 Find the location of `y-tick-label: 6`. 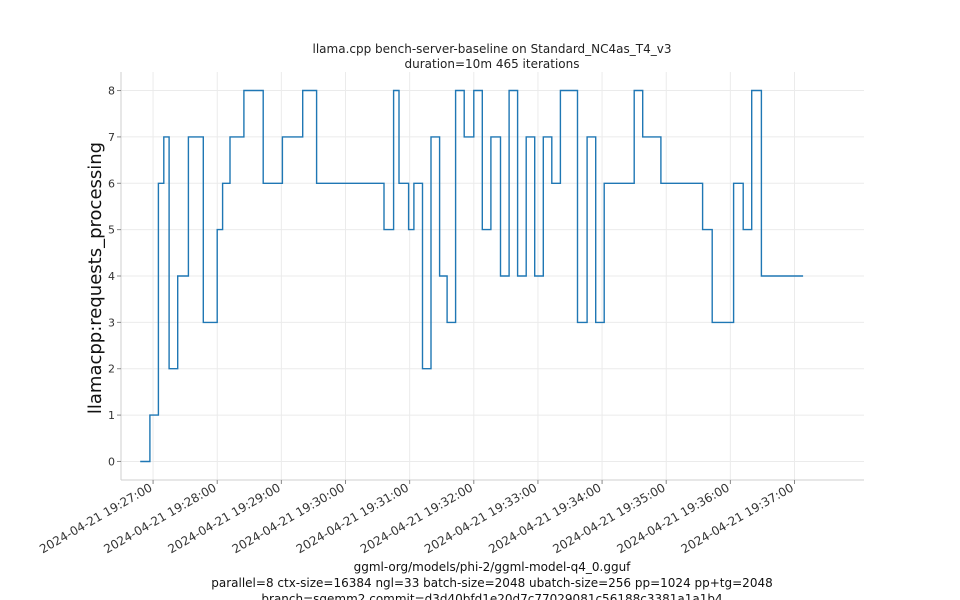

y-tick-label: 6 is located at coordinates (111, 183).